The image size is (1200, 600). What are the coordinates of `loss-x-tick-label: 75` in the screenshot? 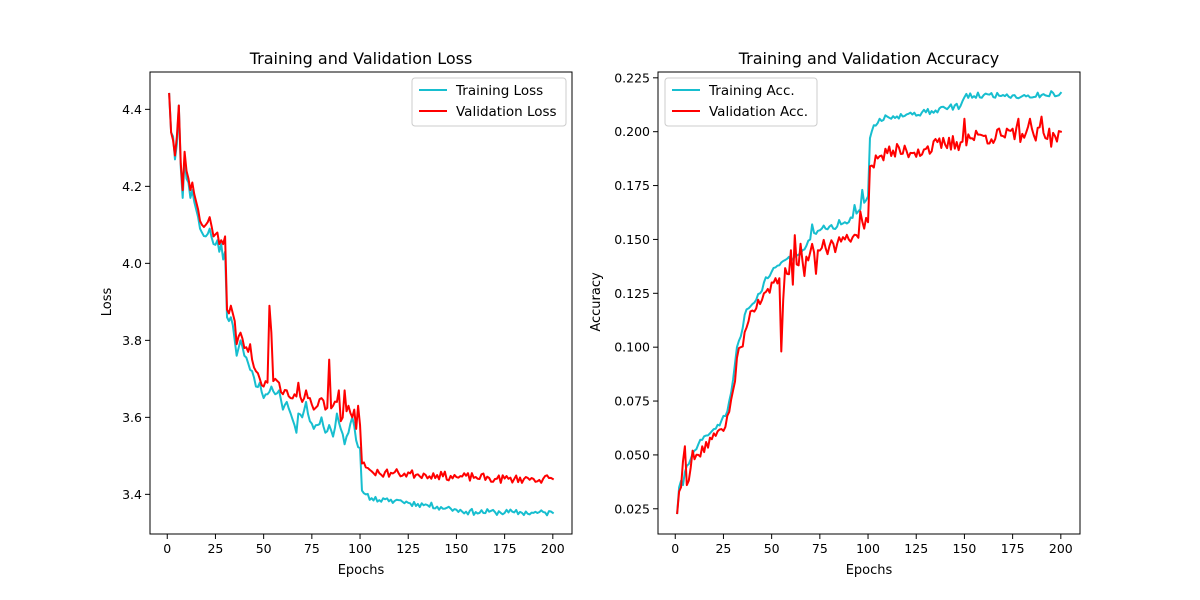 It's located at (312, 548).